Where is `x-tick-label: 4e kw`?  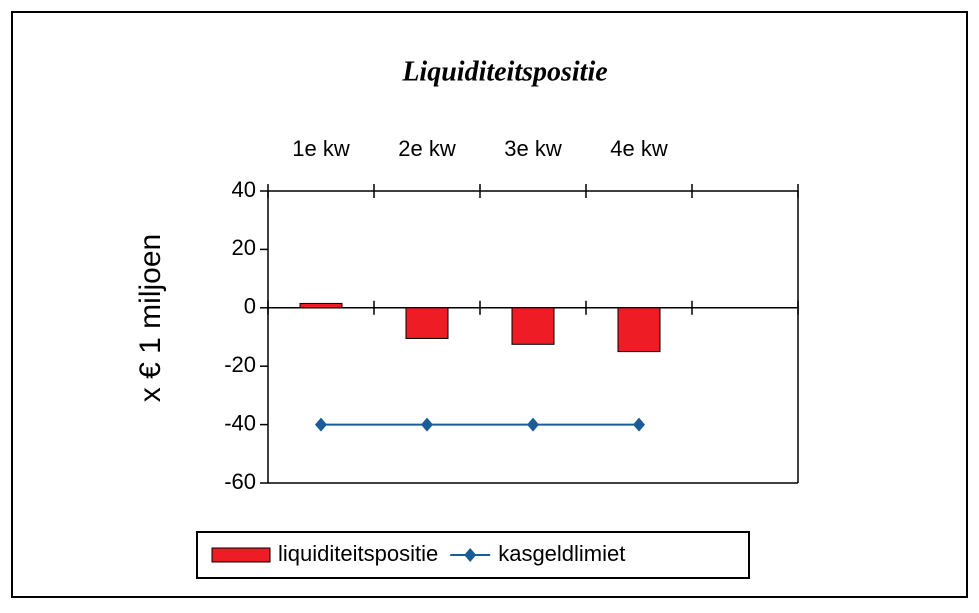
x-tick-label: 4e kw is located at coordinates (639, 148).